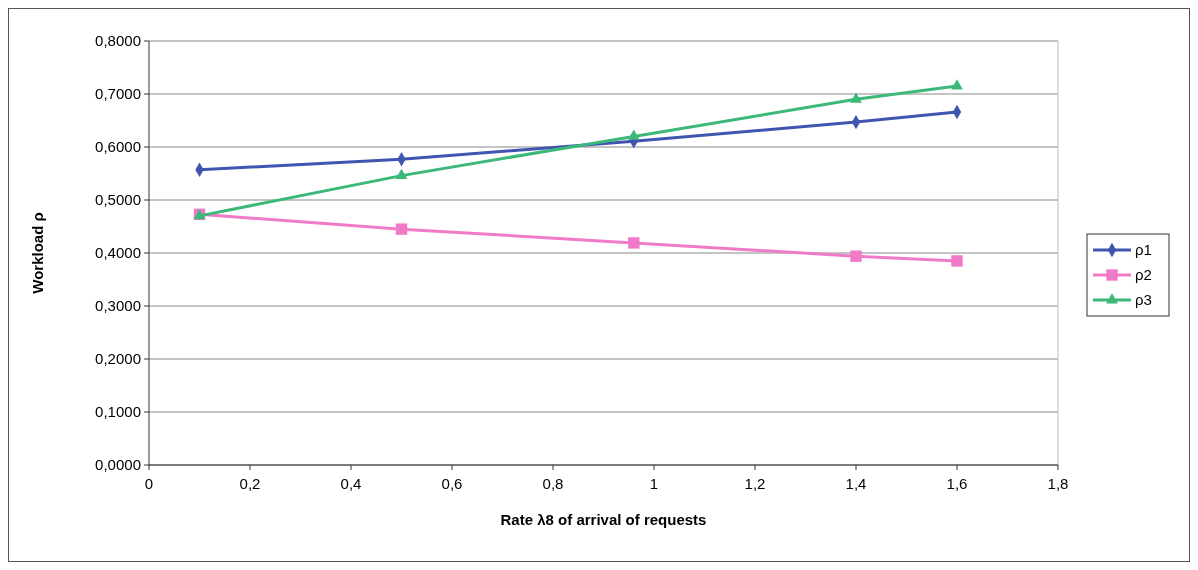 The width and height of the screenshot is (1198, 570). What do you see at coordinates (654, 483) in the screenshot?
I see `x-tick-label: 1` at bounding box center [654, 483].